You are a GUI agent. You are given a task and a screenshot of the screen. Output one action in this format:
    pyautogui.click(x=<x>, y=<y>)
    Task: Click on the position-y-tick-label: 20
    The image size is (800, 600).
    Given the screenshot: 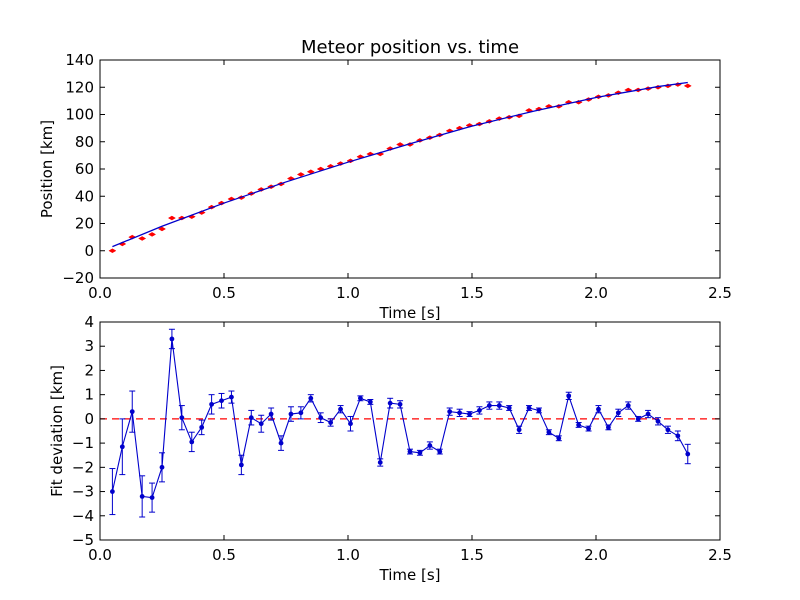 What is the action you would take?
    pyautogui.click(x=84, y=224)
    